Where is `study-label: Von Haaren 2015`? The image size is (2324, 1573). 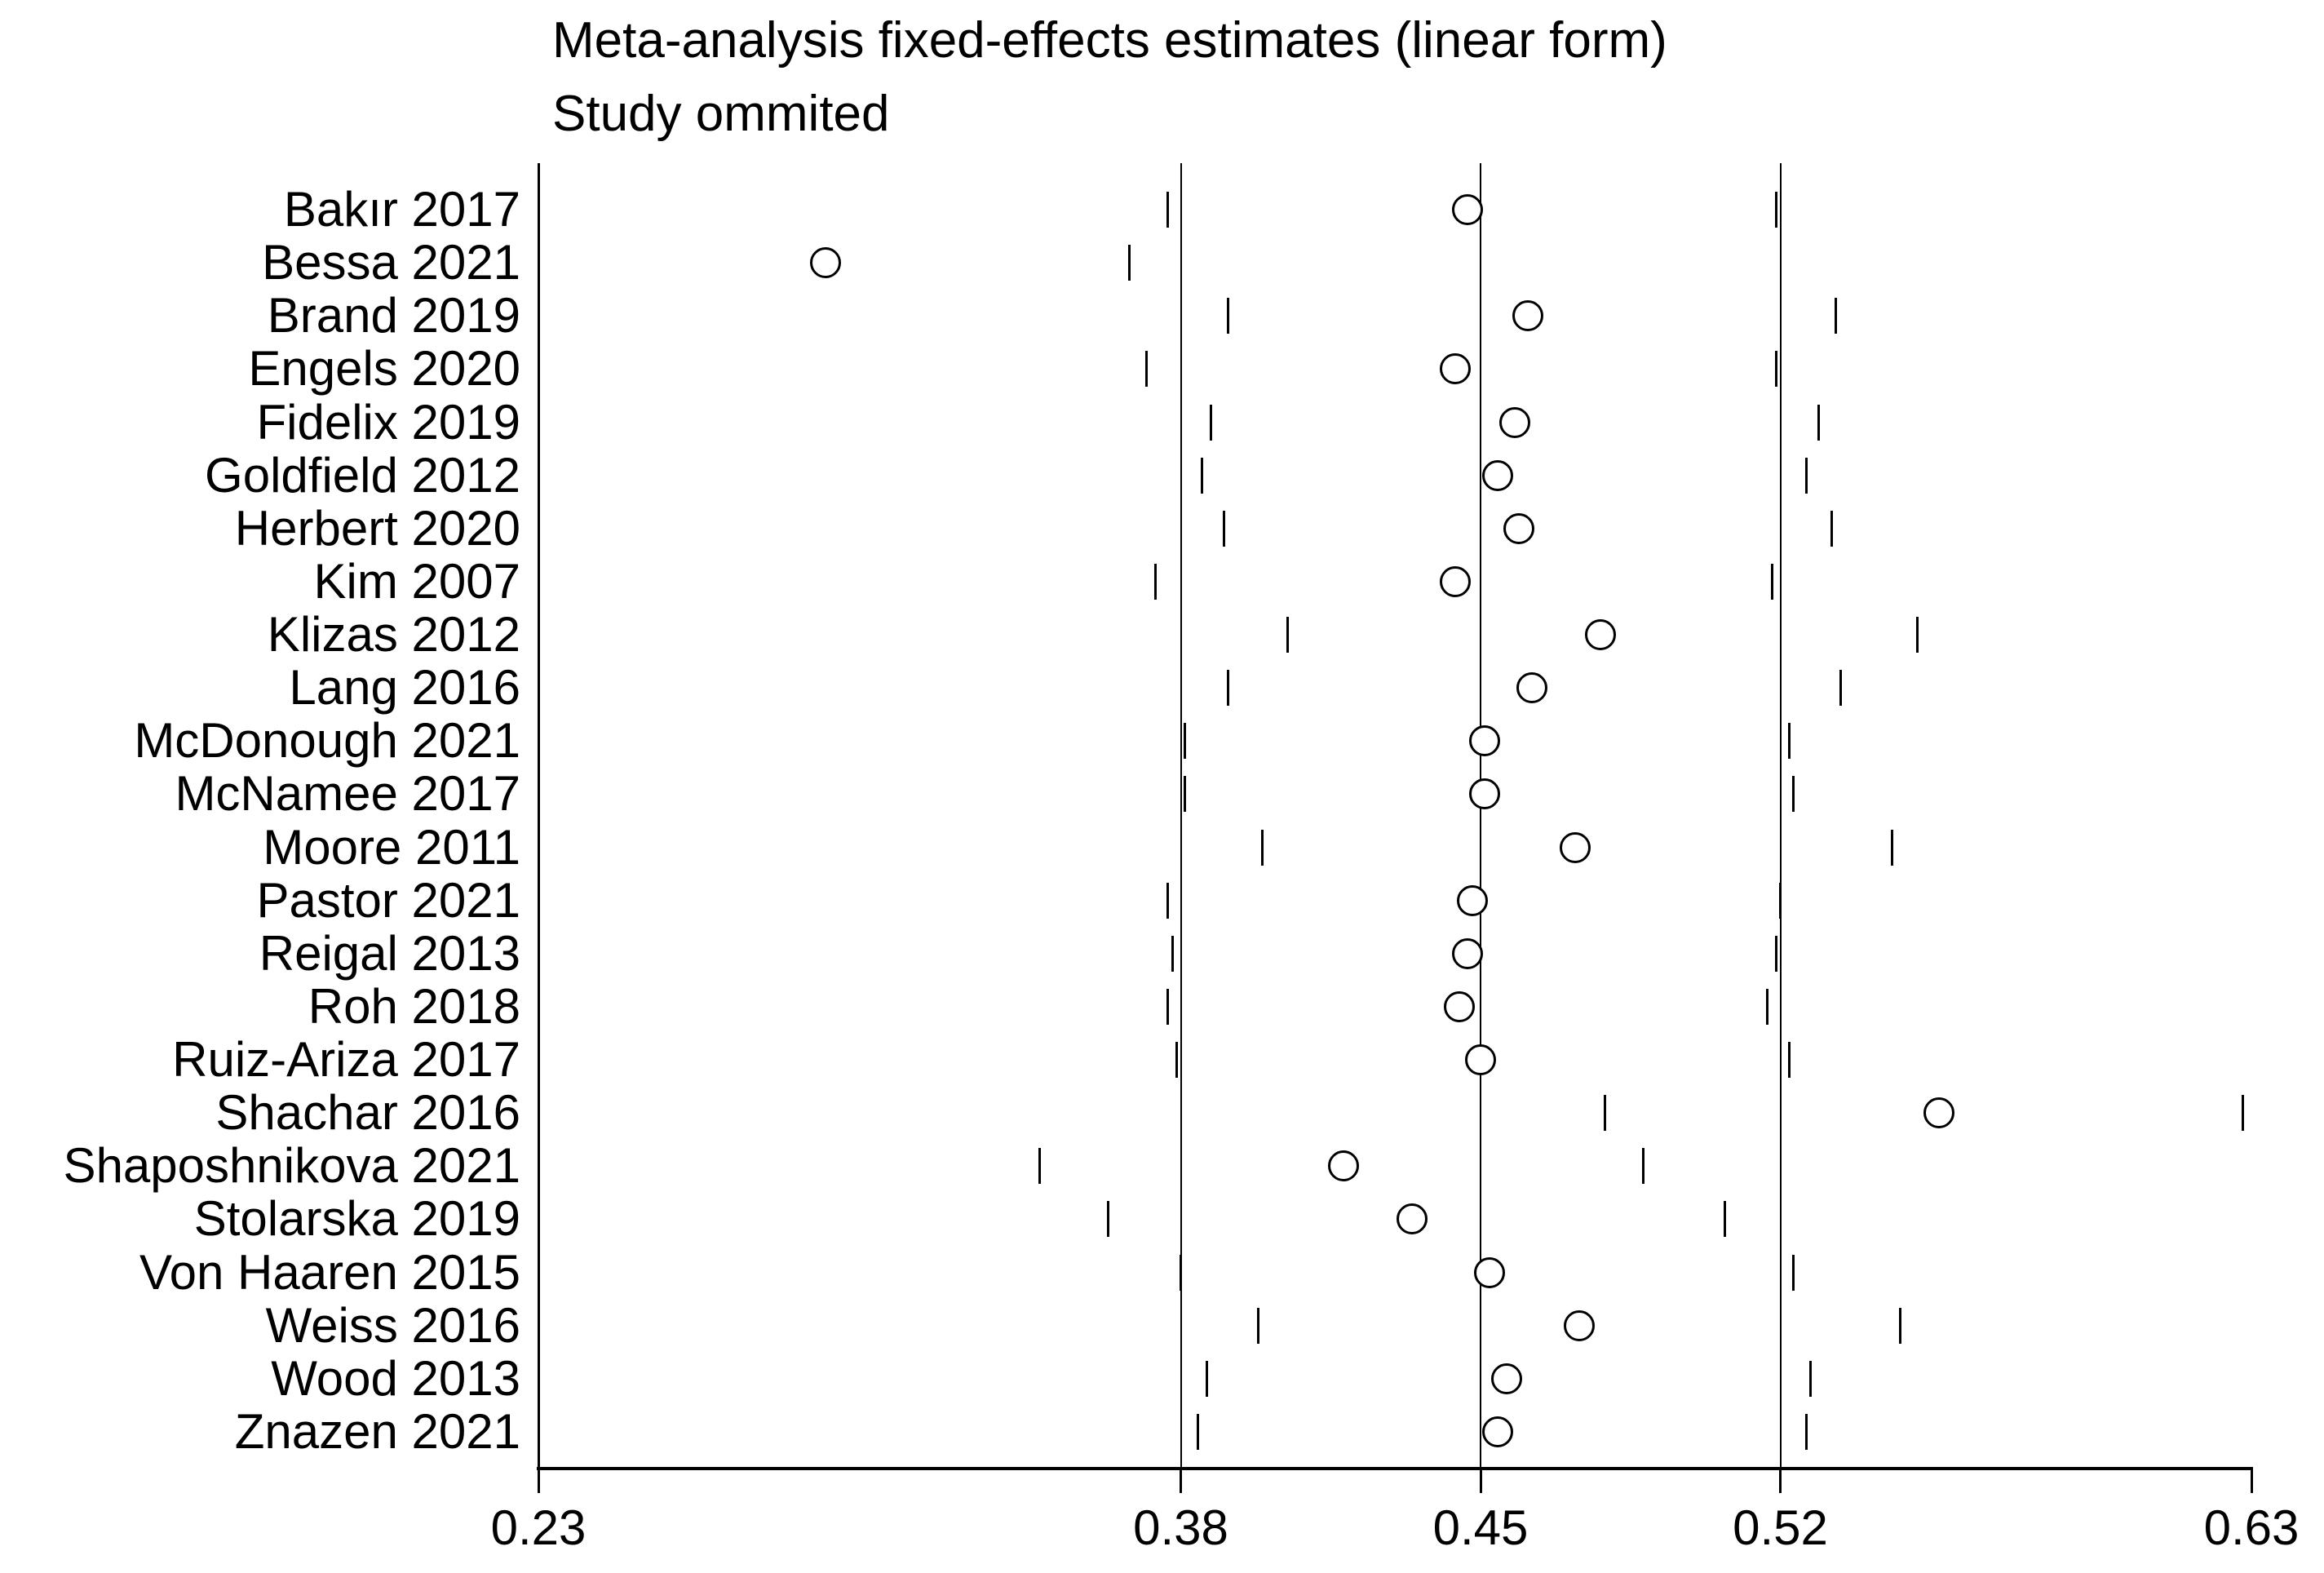 study-label: Von Haaren 2015 is located at coordinates (329, 1272).